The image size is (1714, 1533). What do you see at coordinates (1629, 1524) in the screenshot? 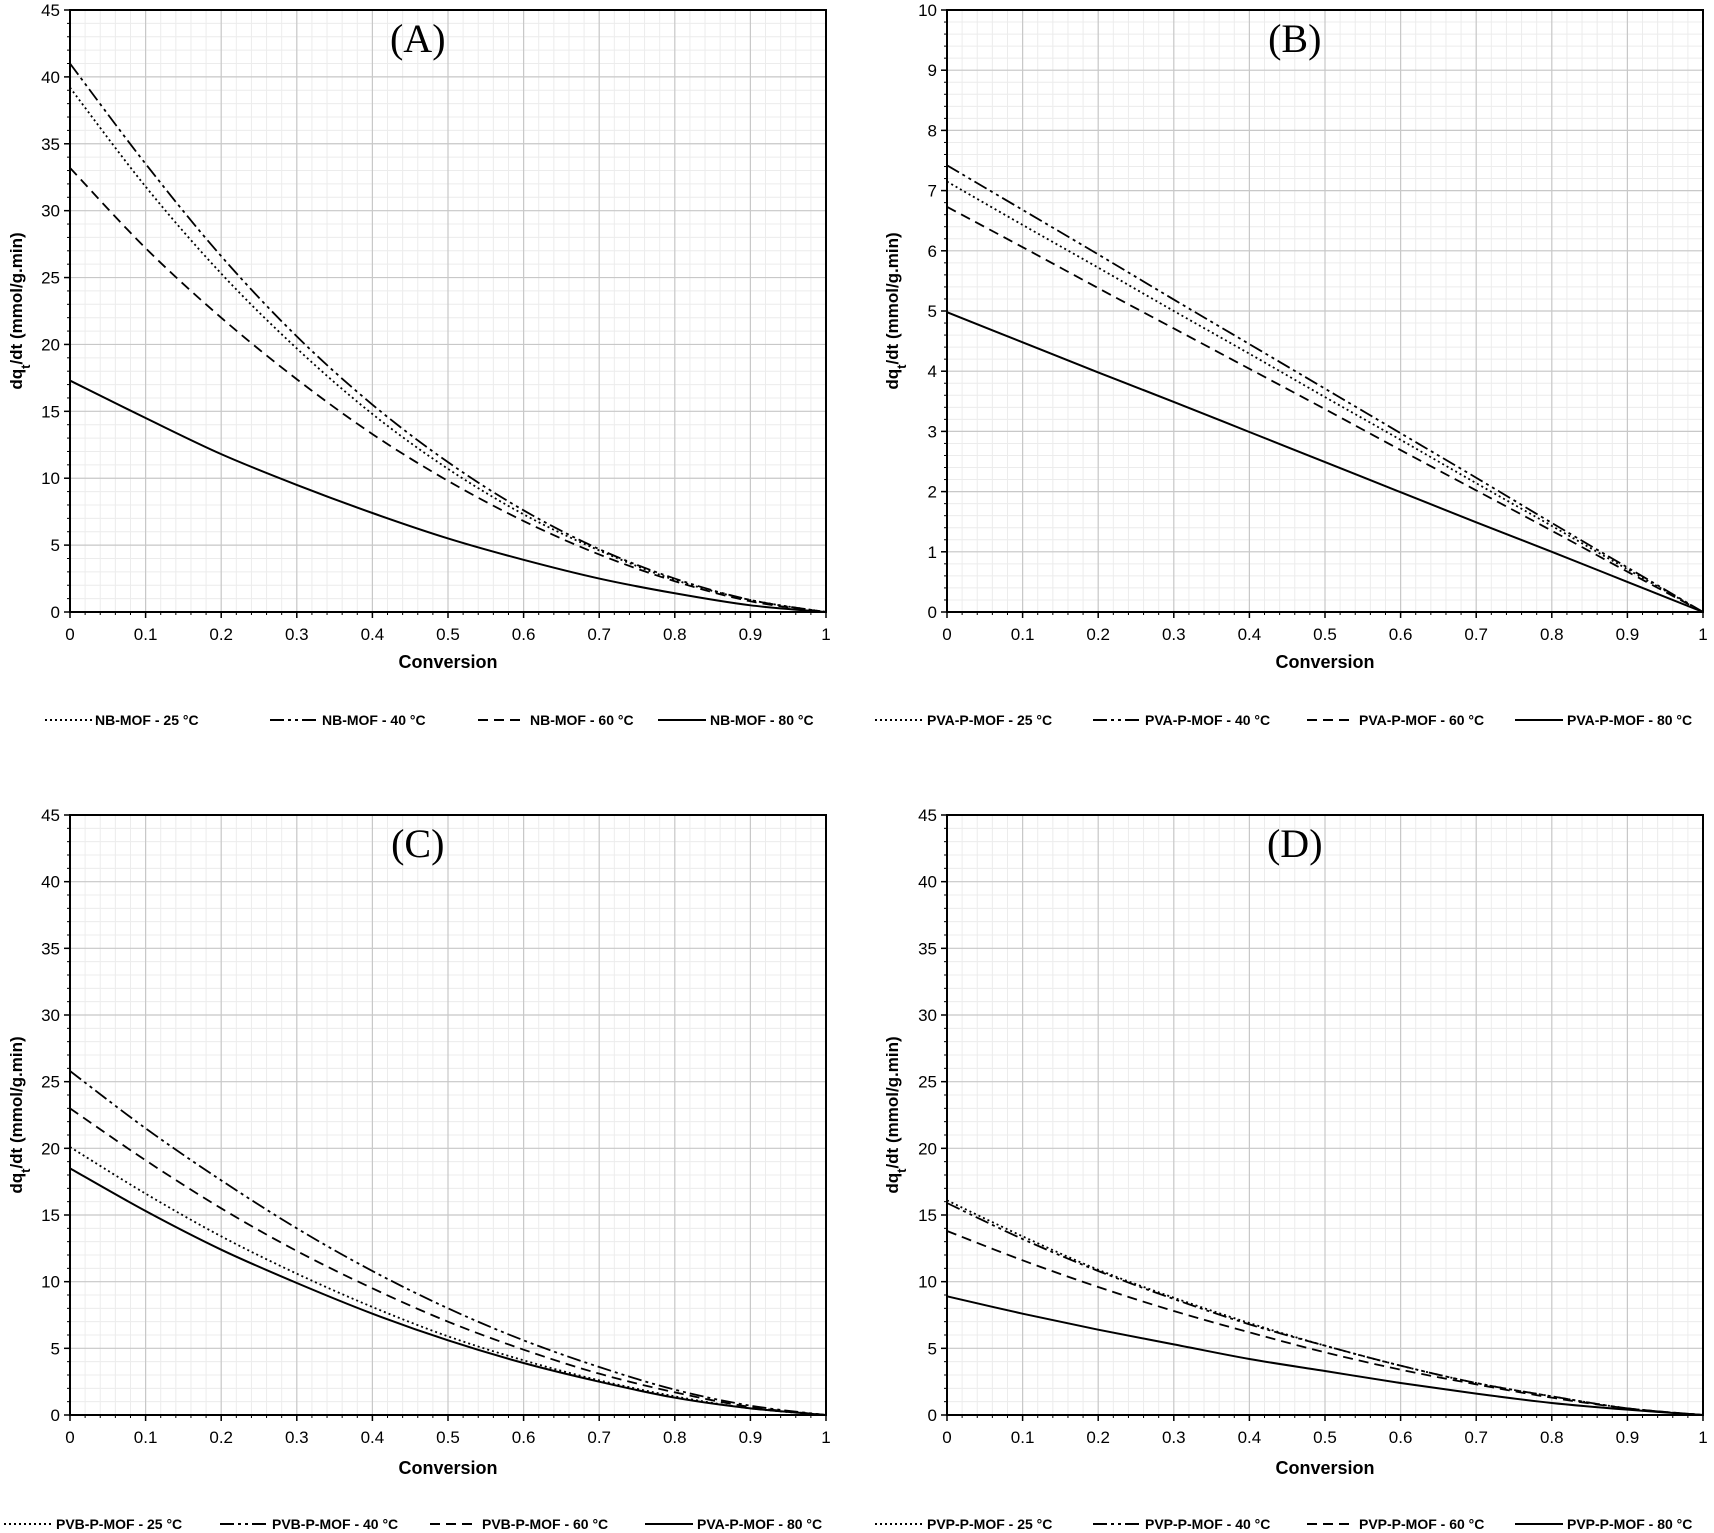
I see `legend-label: PVP-P-MOF - 80 °C` at bounding box center [1629, 1524].